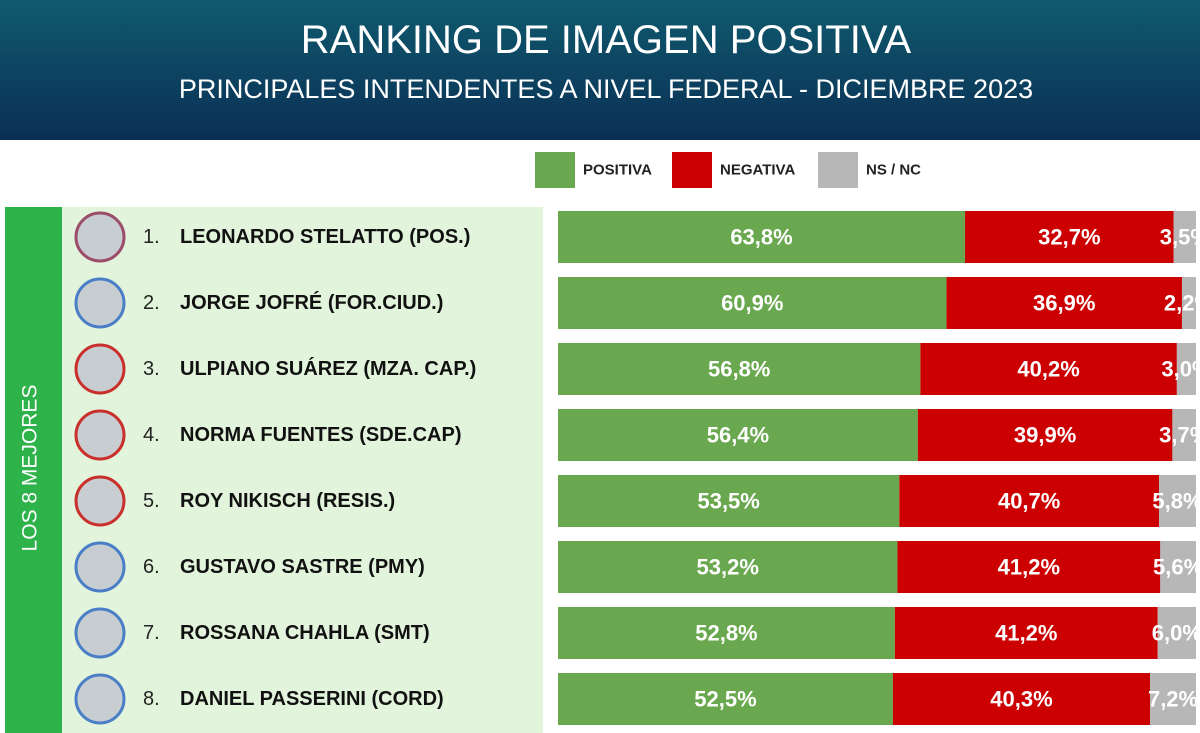 This screenshot has height=733, width=1200. What do you see at coordinates (30, 468) in the screenshot?
I see `group-label: LOS 8 MEJORES` at bounding box center [30, 468].